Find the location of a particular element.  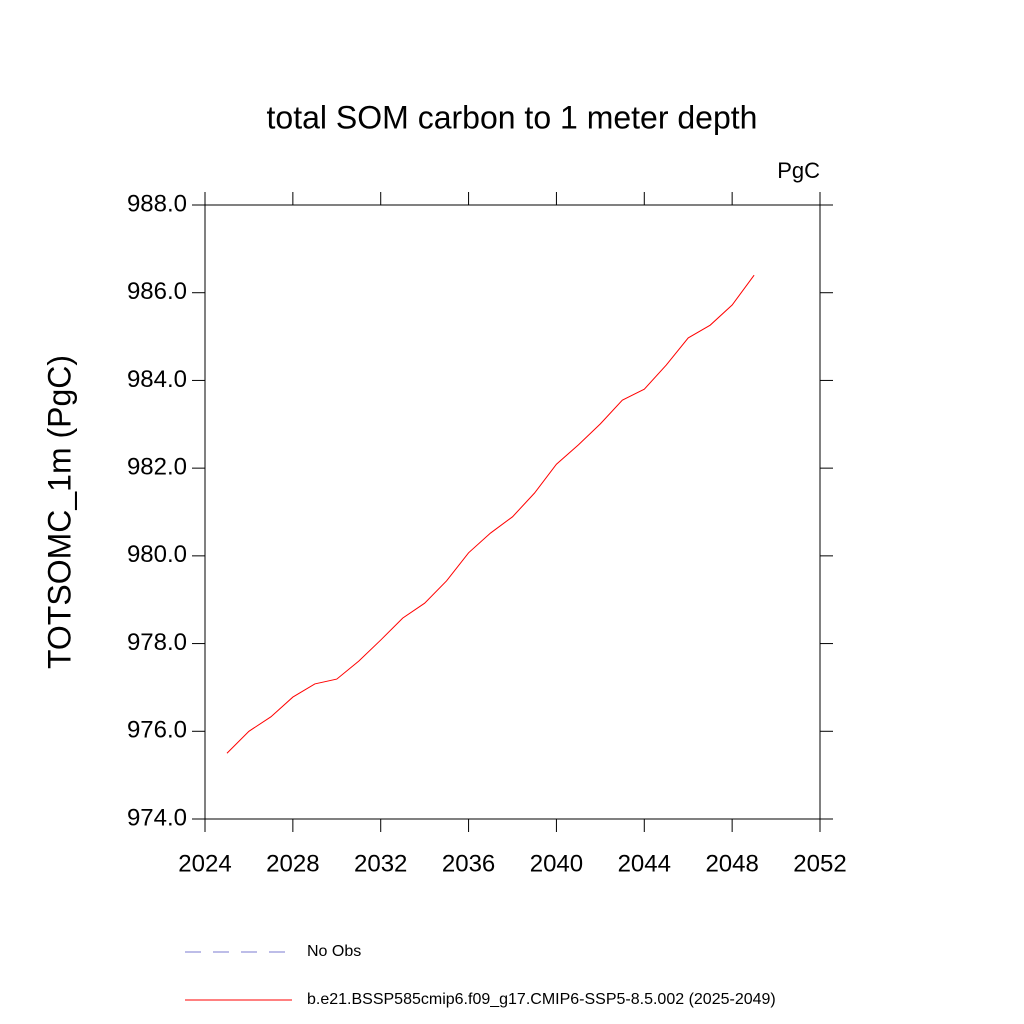

y-tick-label: 982.0 is located at coordinates (157, 466).